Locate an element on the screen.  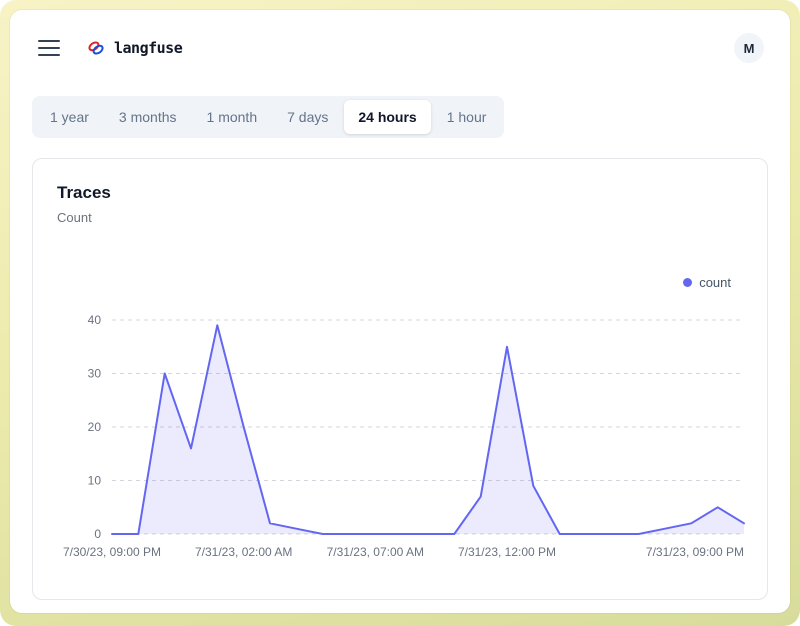
brand: langfuse is located at coordinates (134, 48).